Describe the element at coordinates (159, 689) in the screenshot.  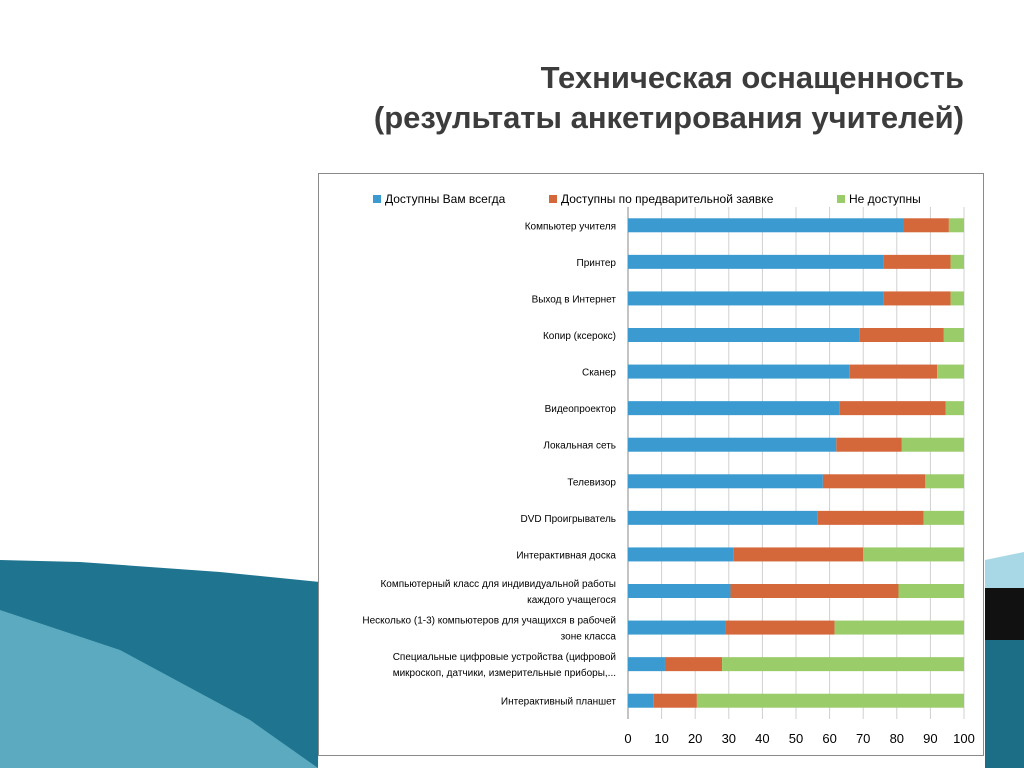
I see `wave-light` at that location.